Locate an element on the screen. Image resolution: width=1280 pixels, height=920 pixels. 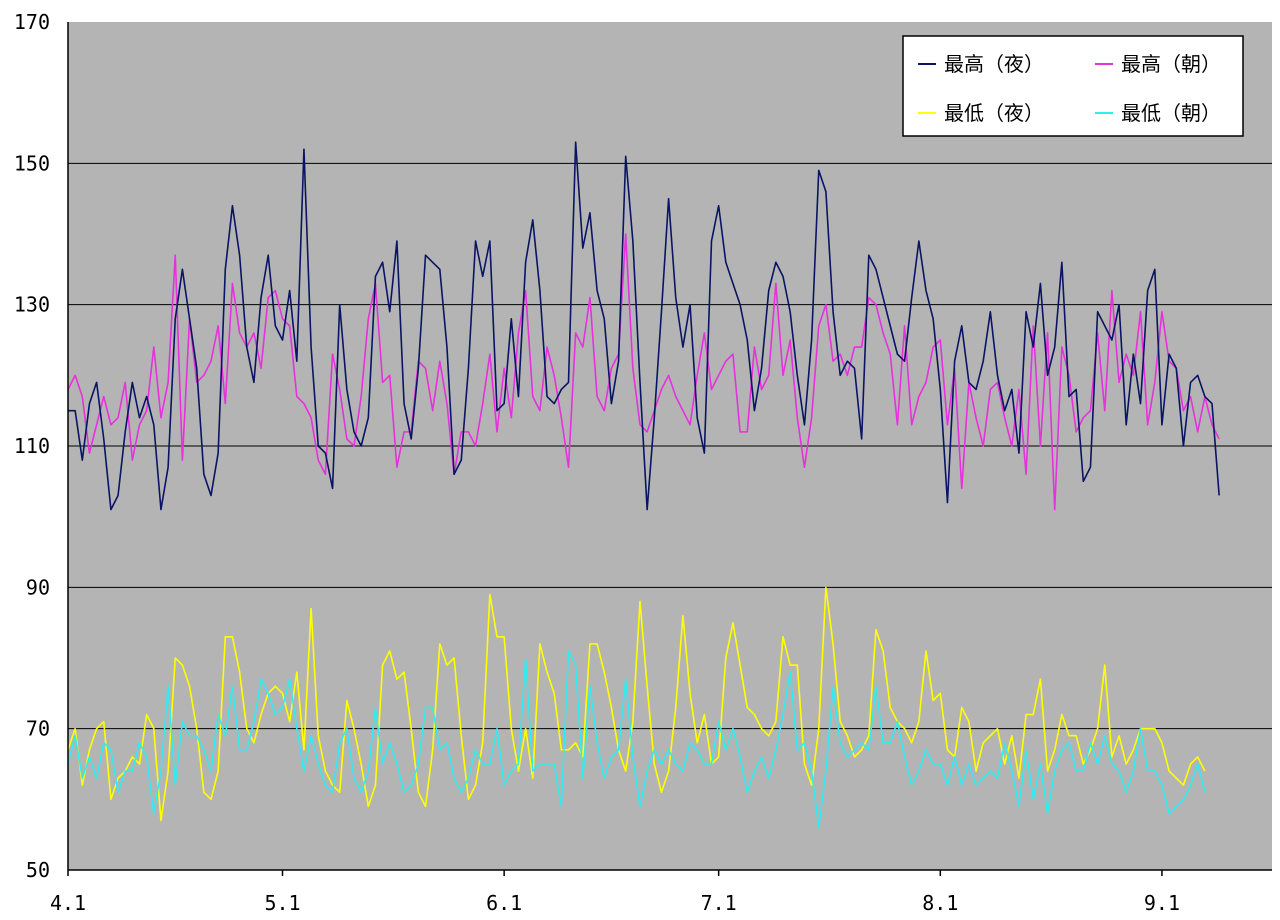
x-tick-label: 9.1 is located at coordinates (1162, 903).